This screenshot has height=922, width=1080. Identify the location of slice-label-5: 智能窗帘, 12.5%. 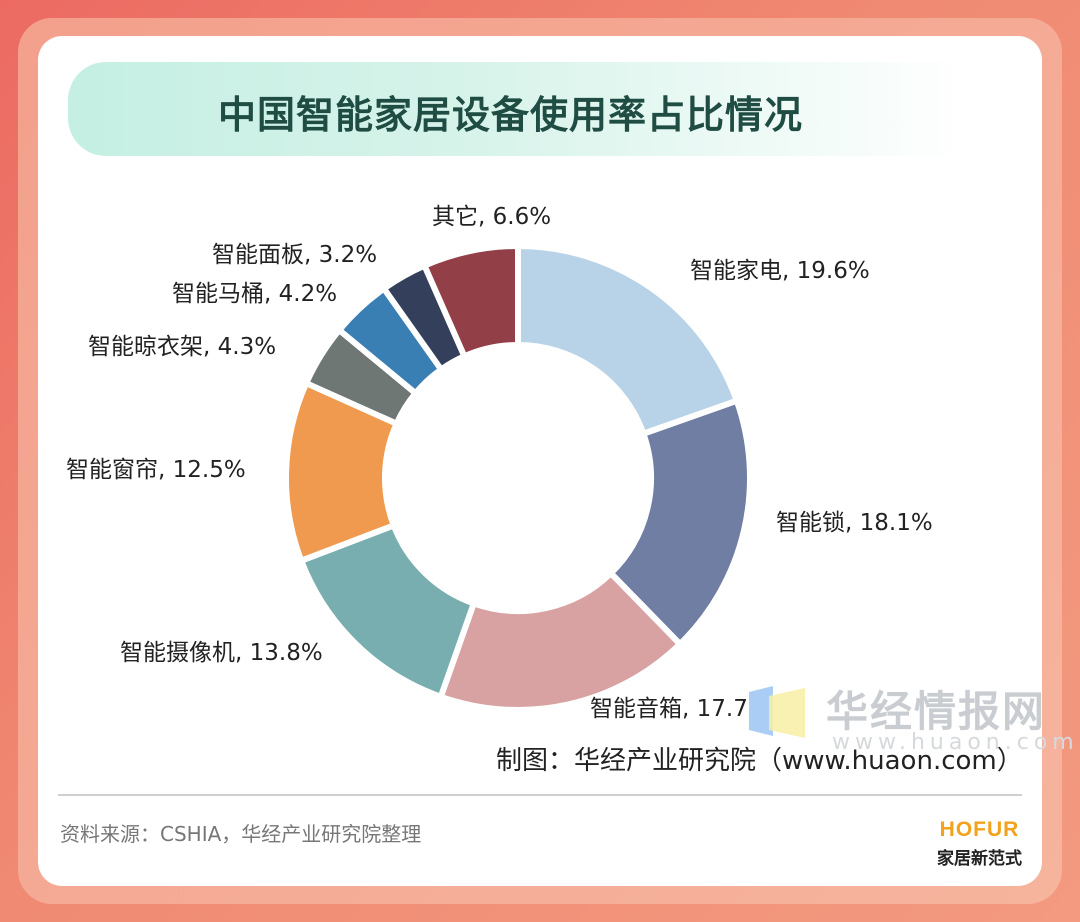
(156, 470).